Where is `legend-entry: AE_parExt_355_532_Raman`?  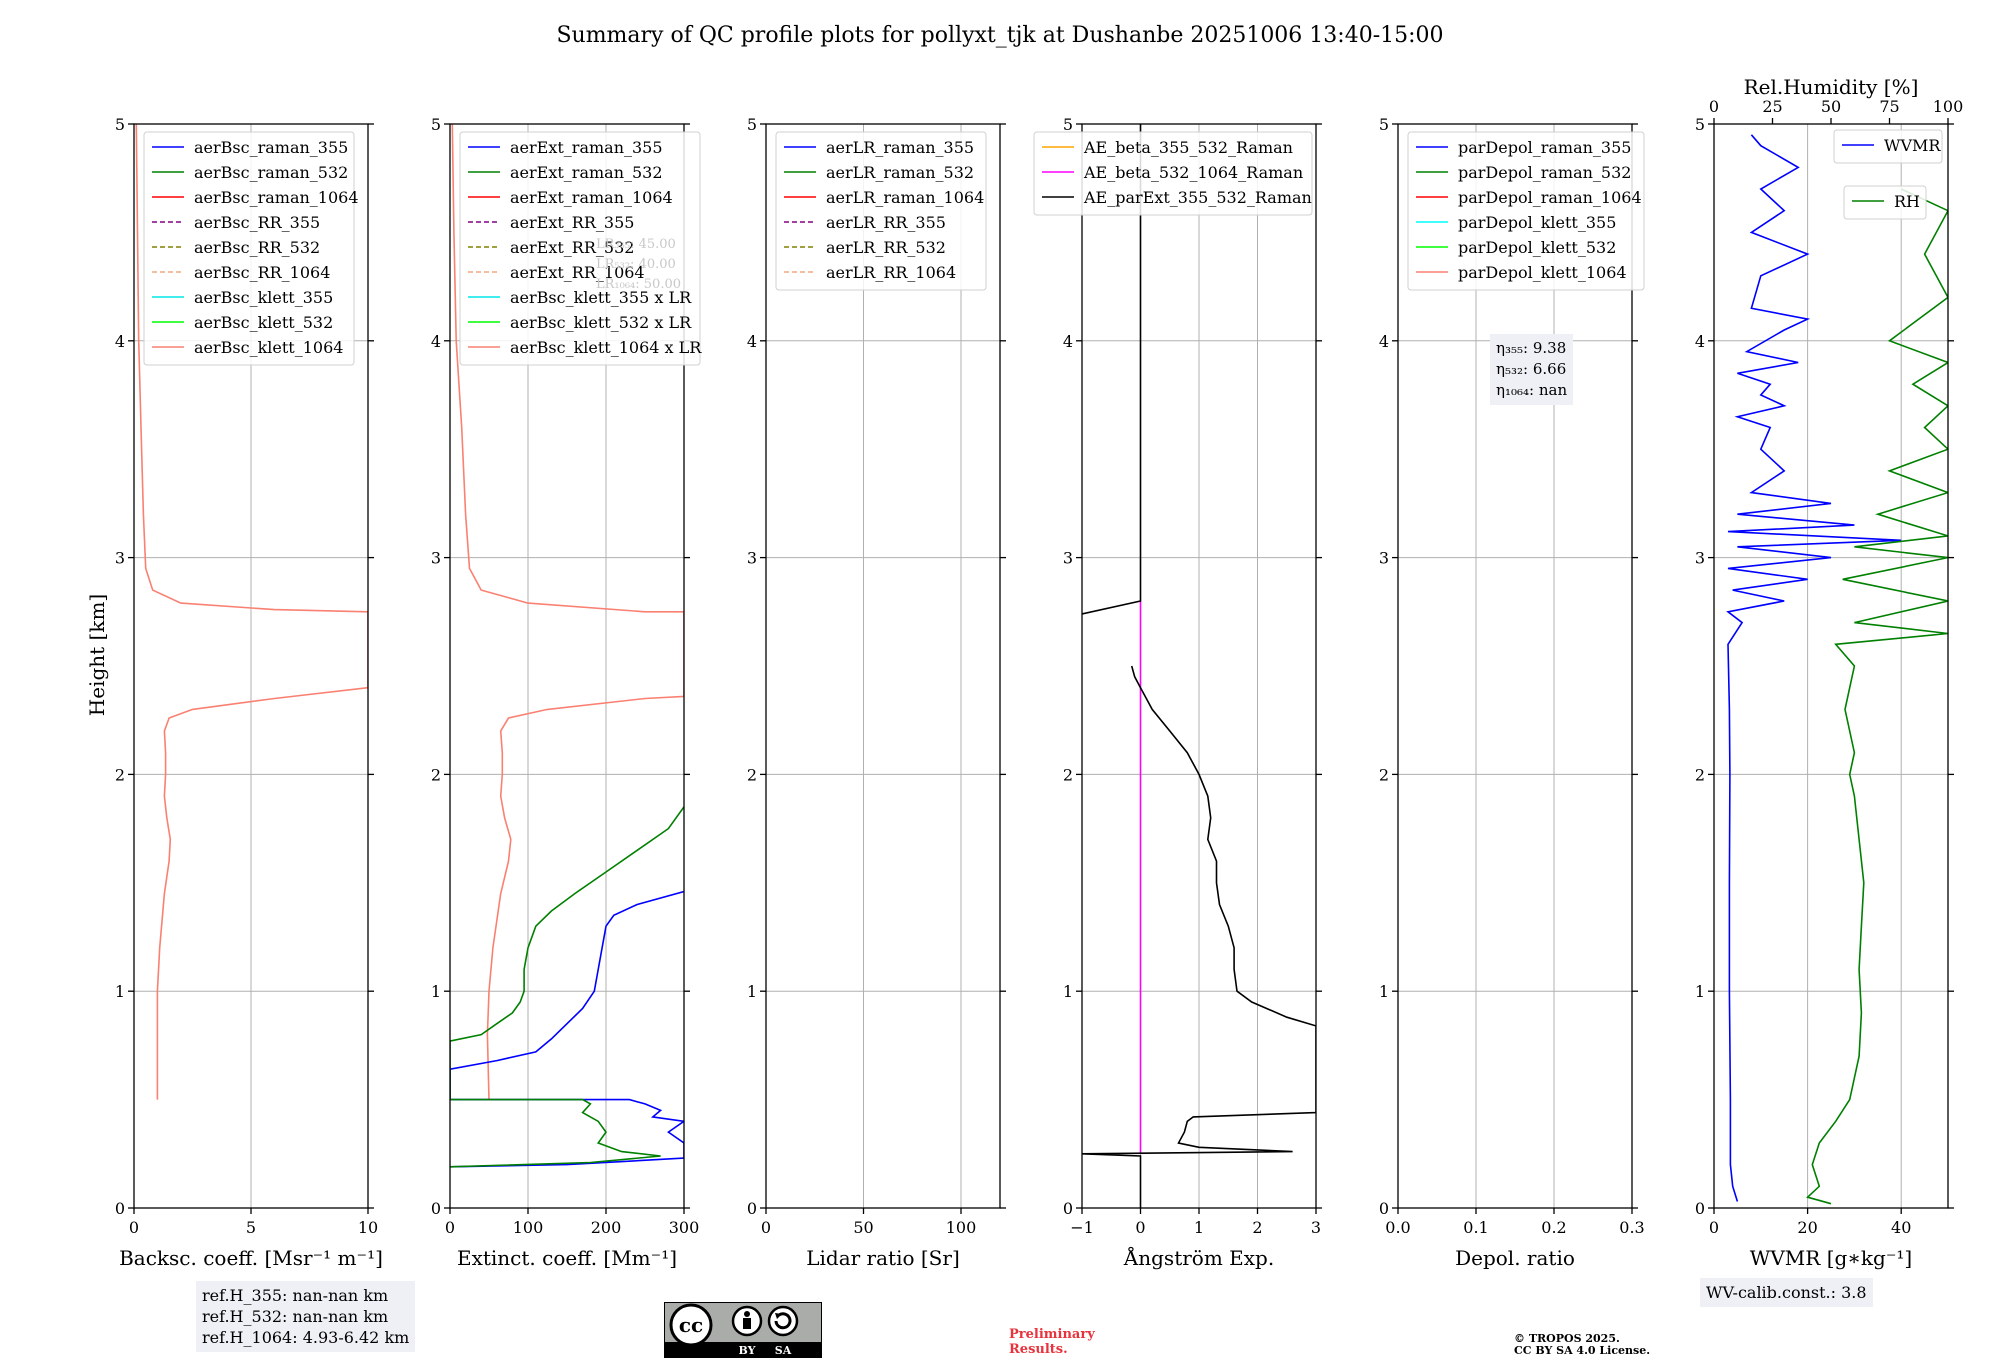
legend-entry: AE_parExt_355_532_Raman is located at coordinates (1197, 197).